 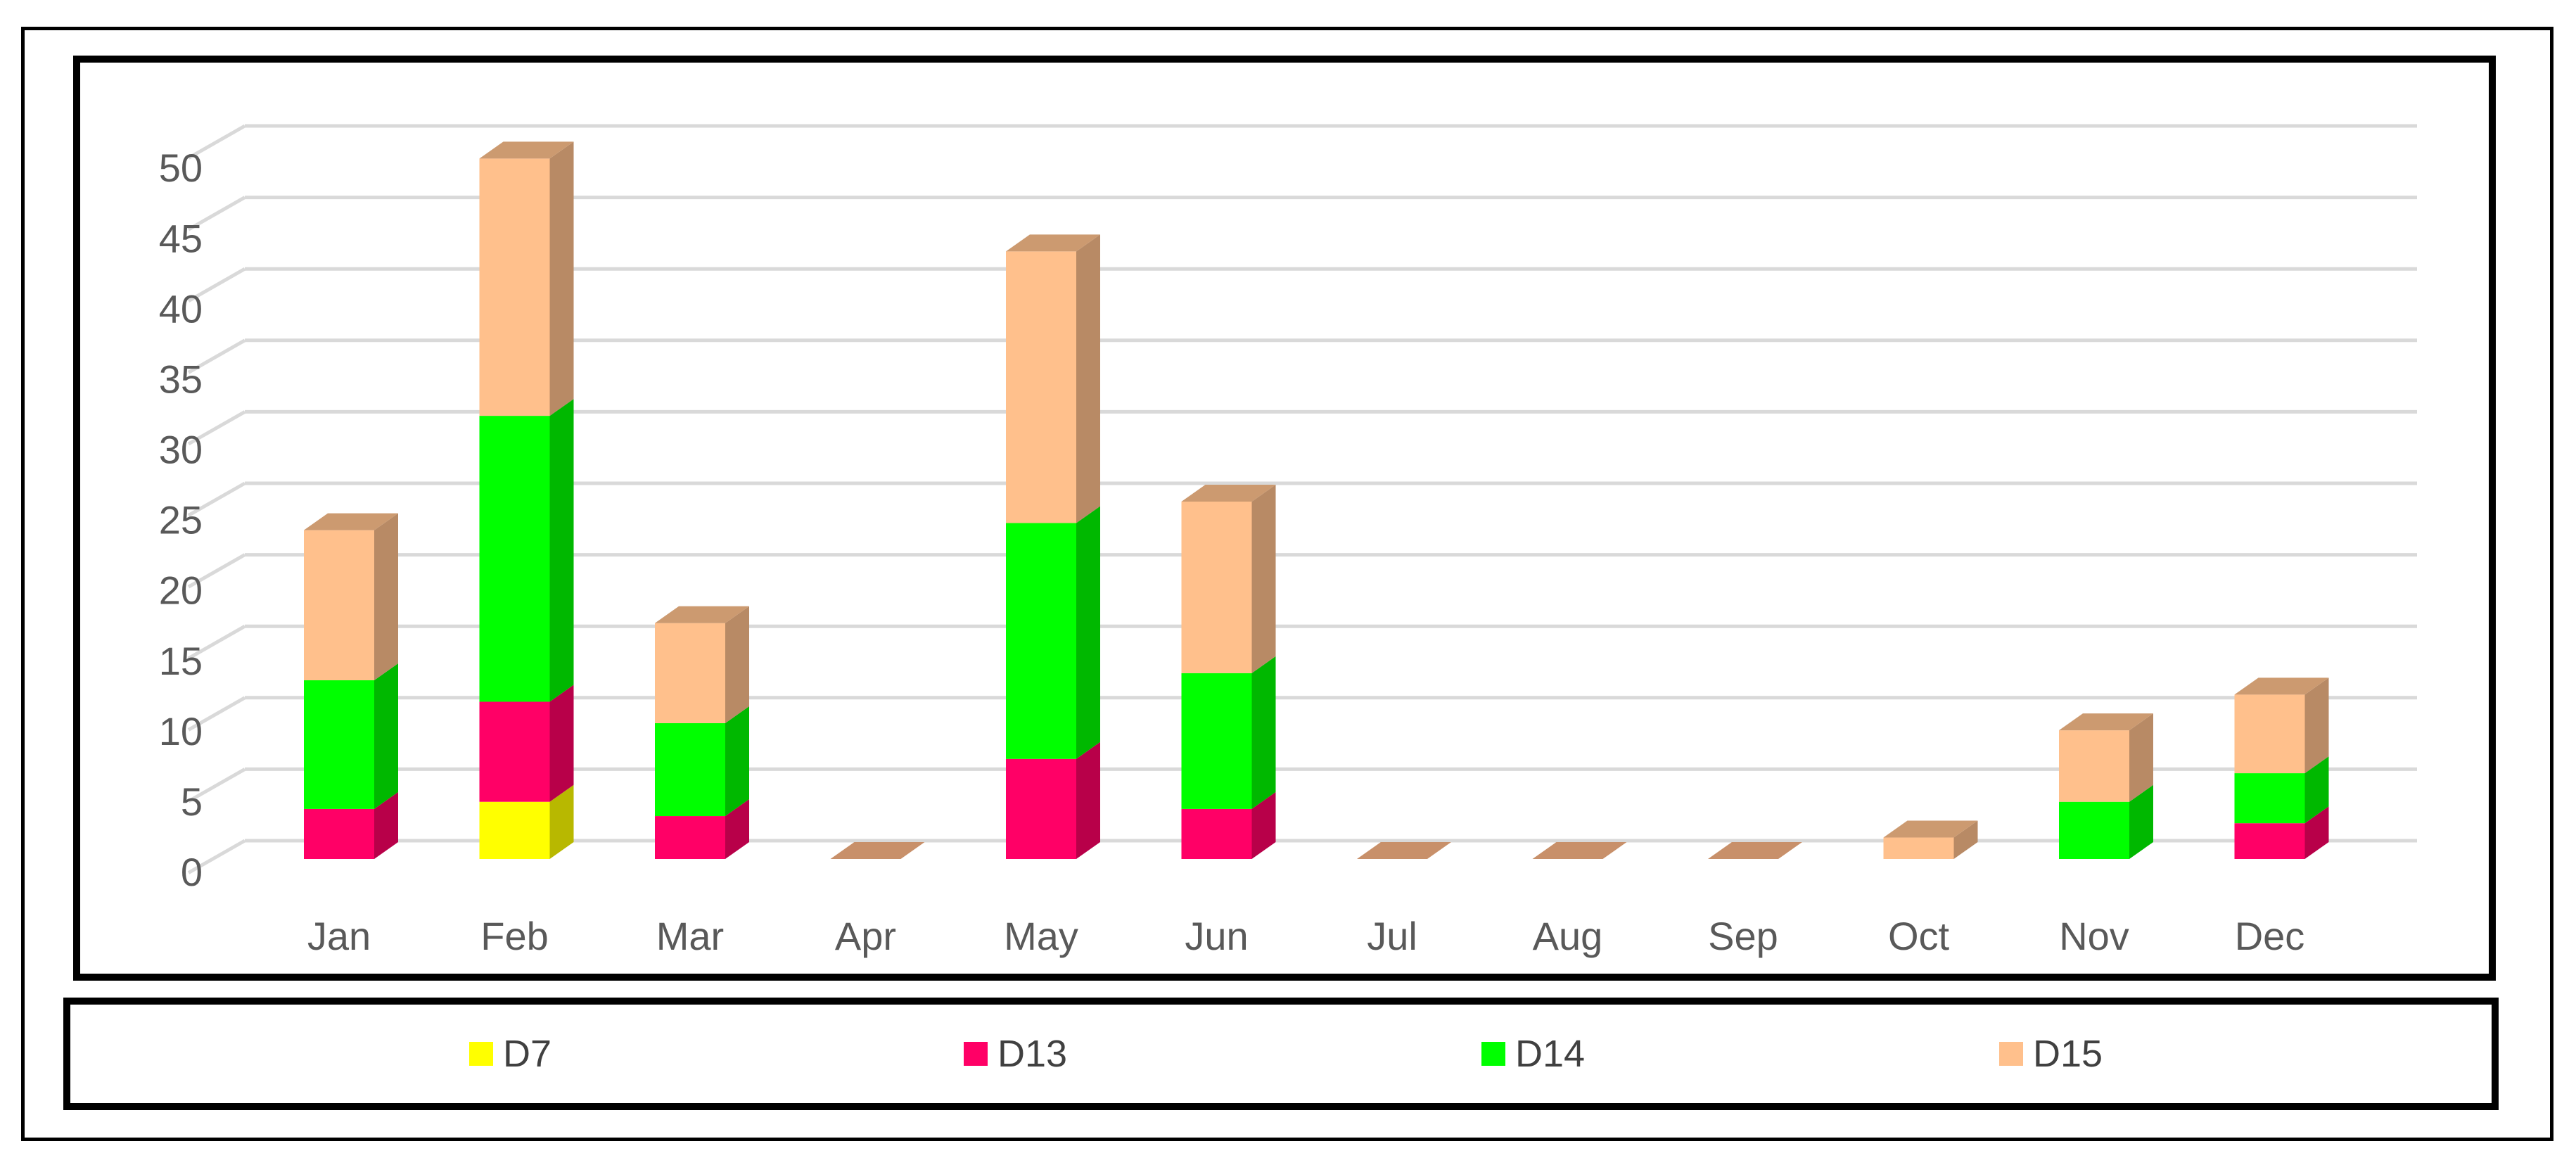 I want to click on bar-top-sep, so click(x=1755, y=850).